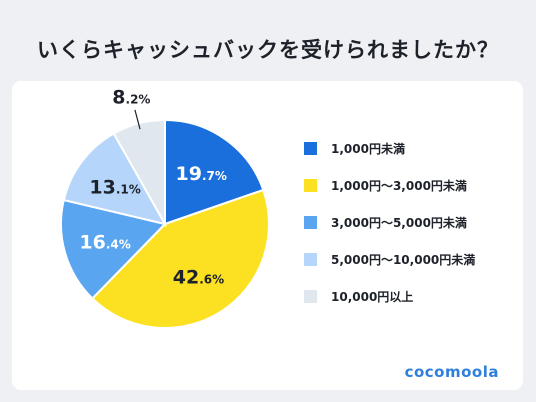 Image resolution: width=536 pixels, height=402 pixels. I want to click on label-leader-line, so click(137, 119).